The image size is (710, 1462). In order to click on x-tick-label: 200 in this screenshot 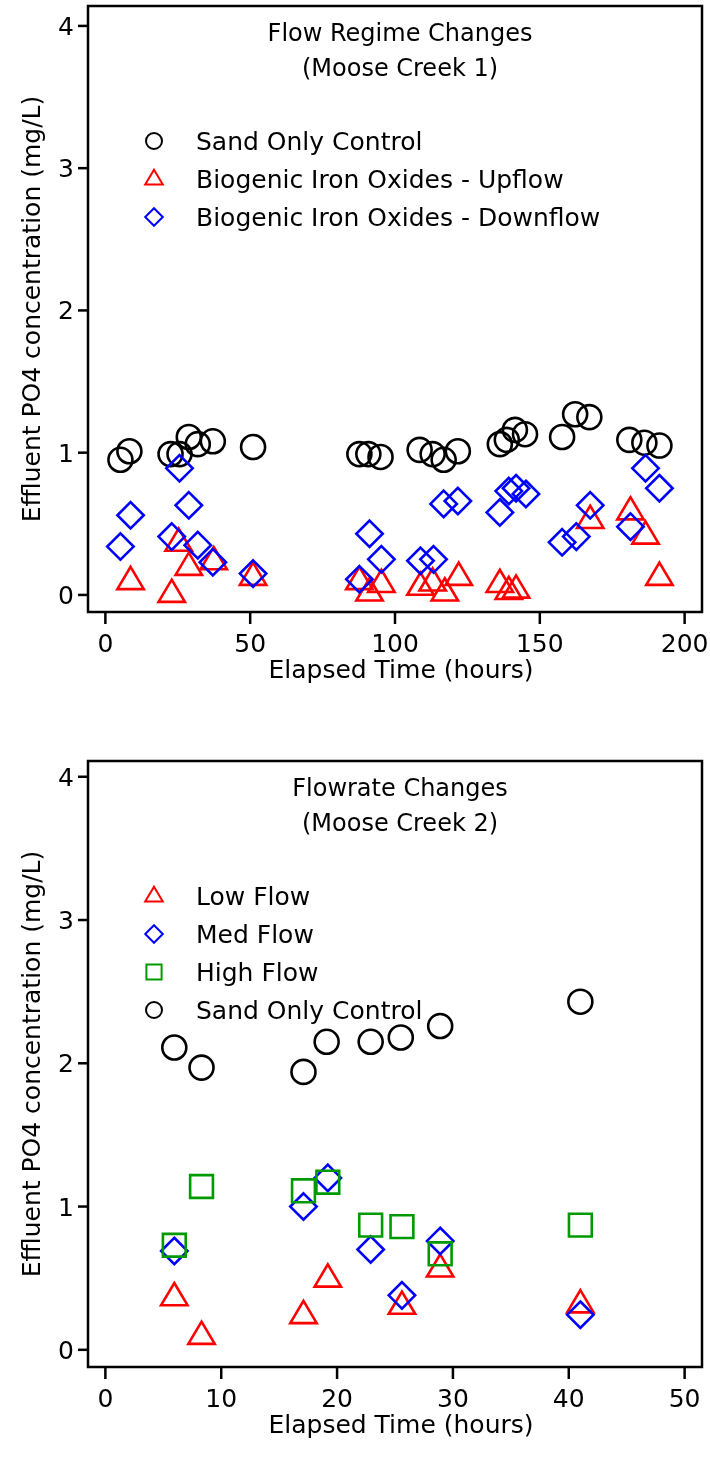, I will do `click(684, 643)`.